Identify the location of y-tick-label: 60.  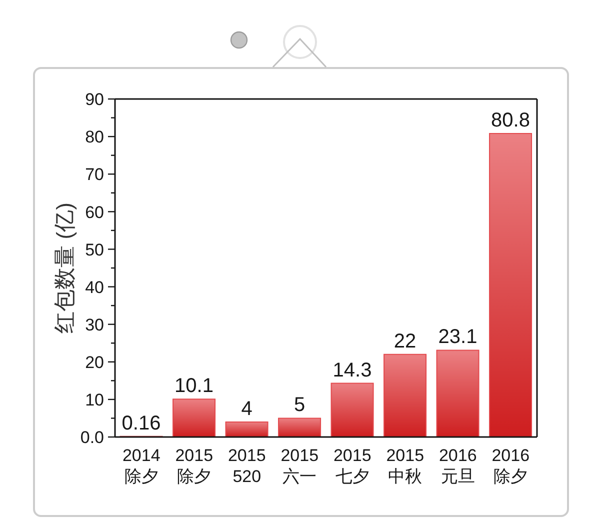
(94, 212).